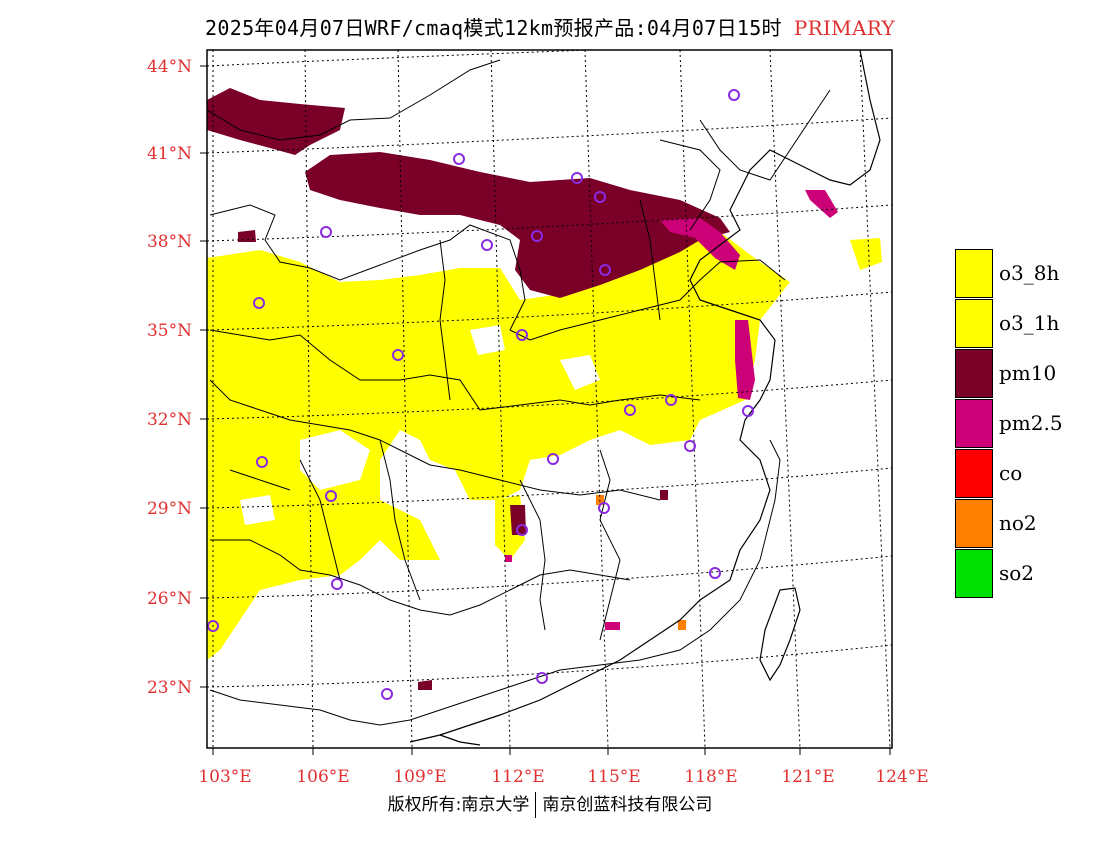 The height and width of the screenshot is (850, 1100). I want to click on legend-label: co, so click(1011, 473).